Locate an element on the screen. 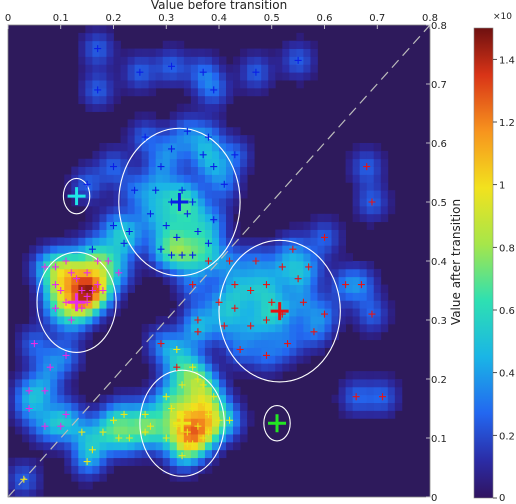 Image resolution: width=516 pixels, height=504 pixels. colorbar-gradient is located at coordinates (483, 263).